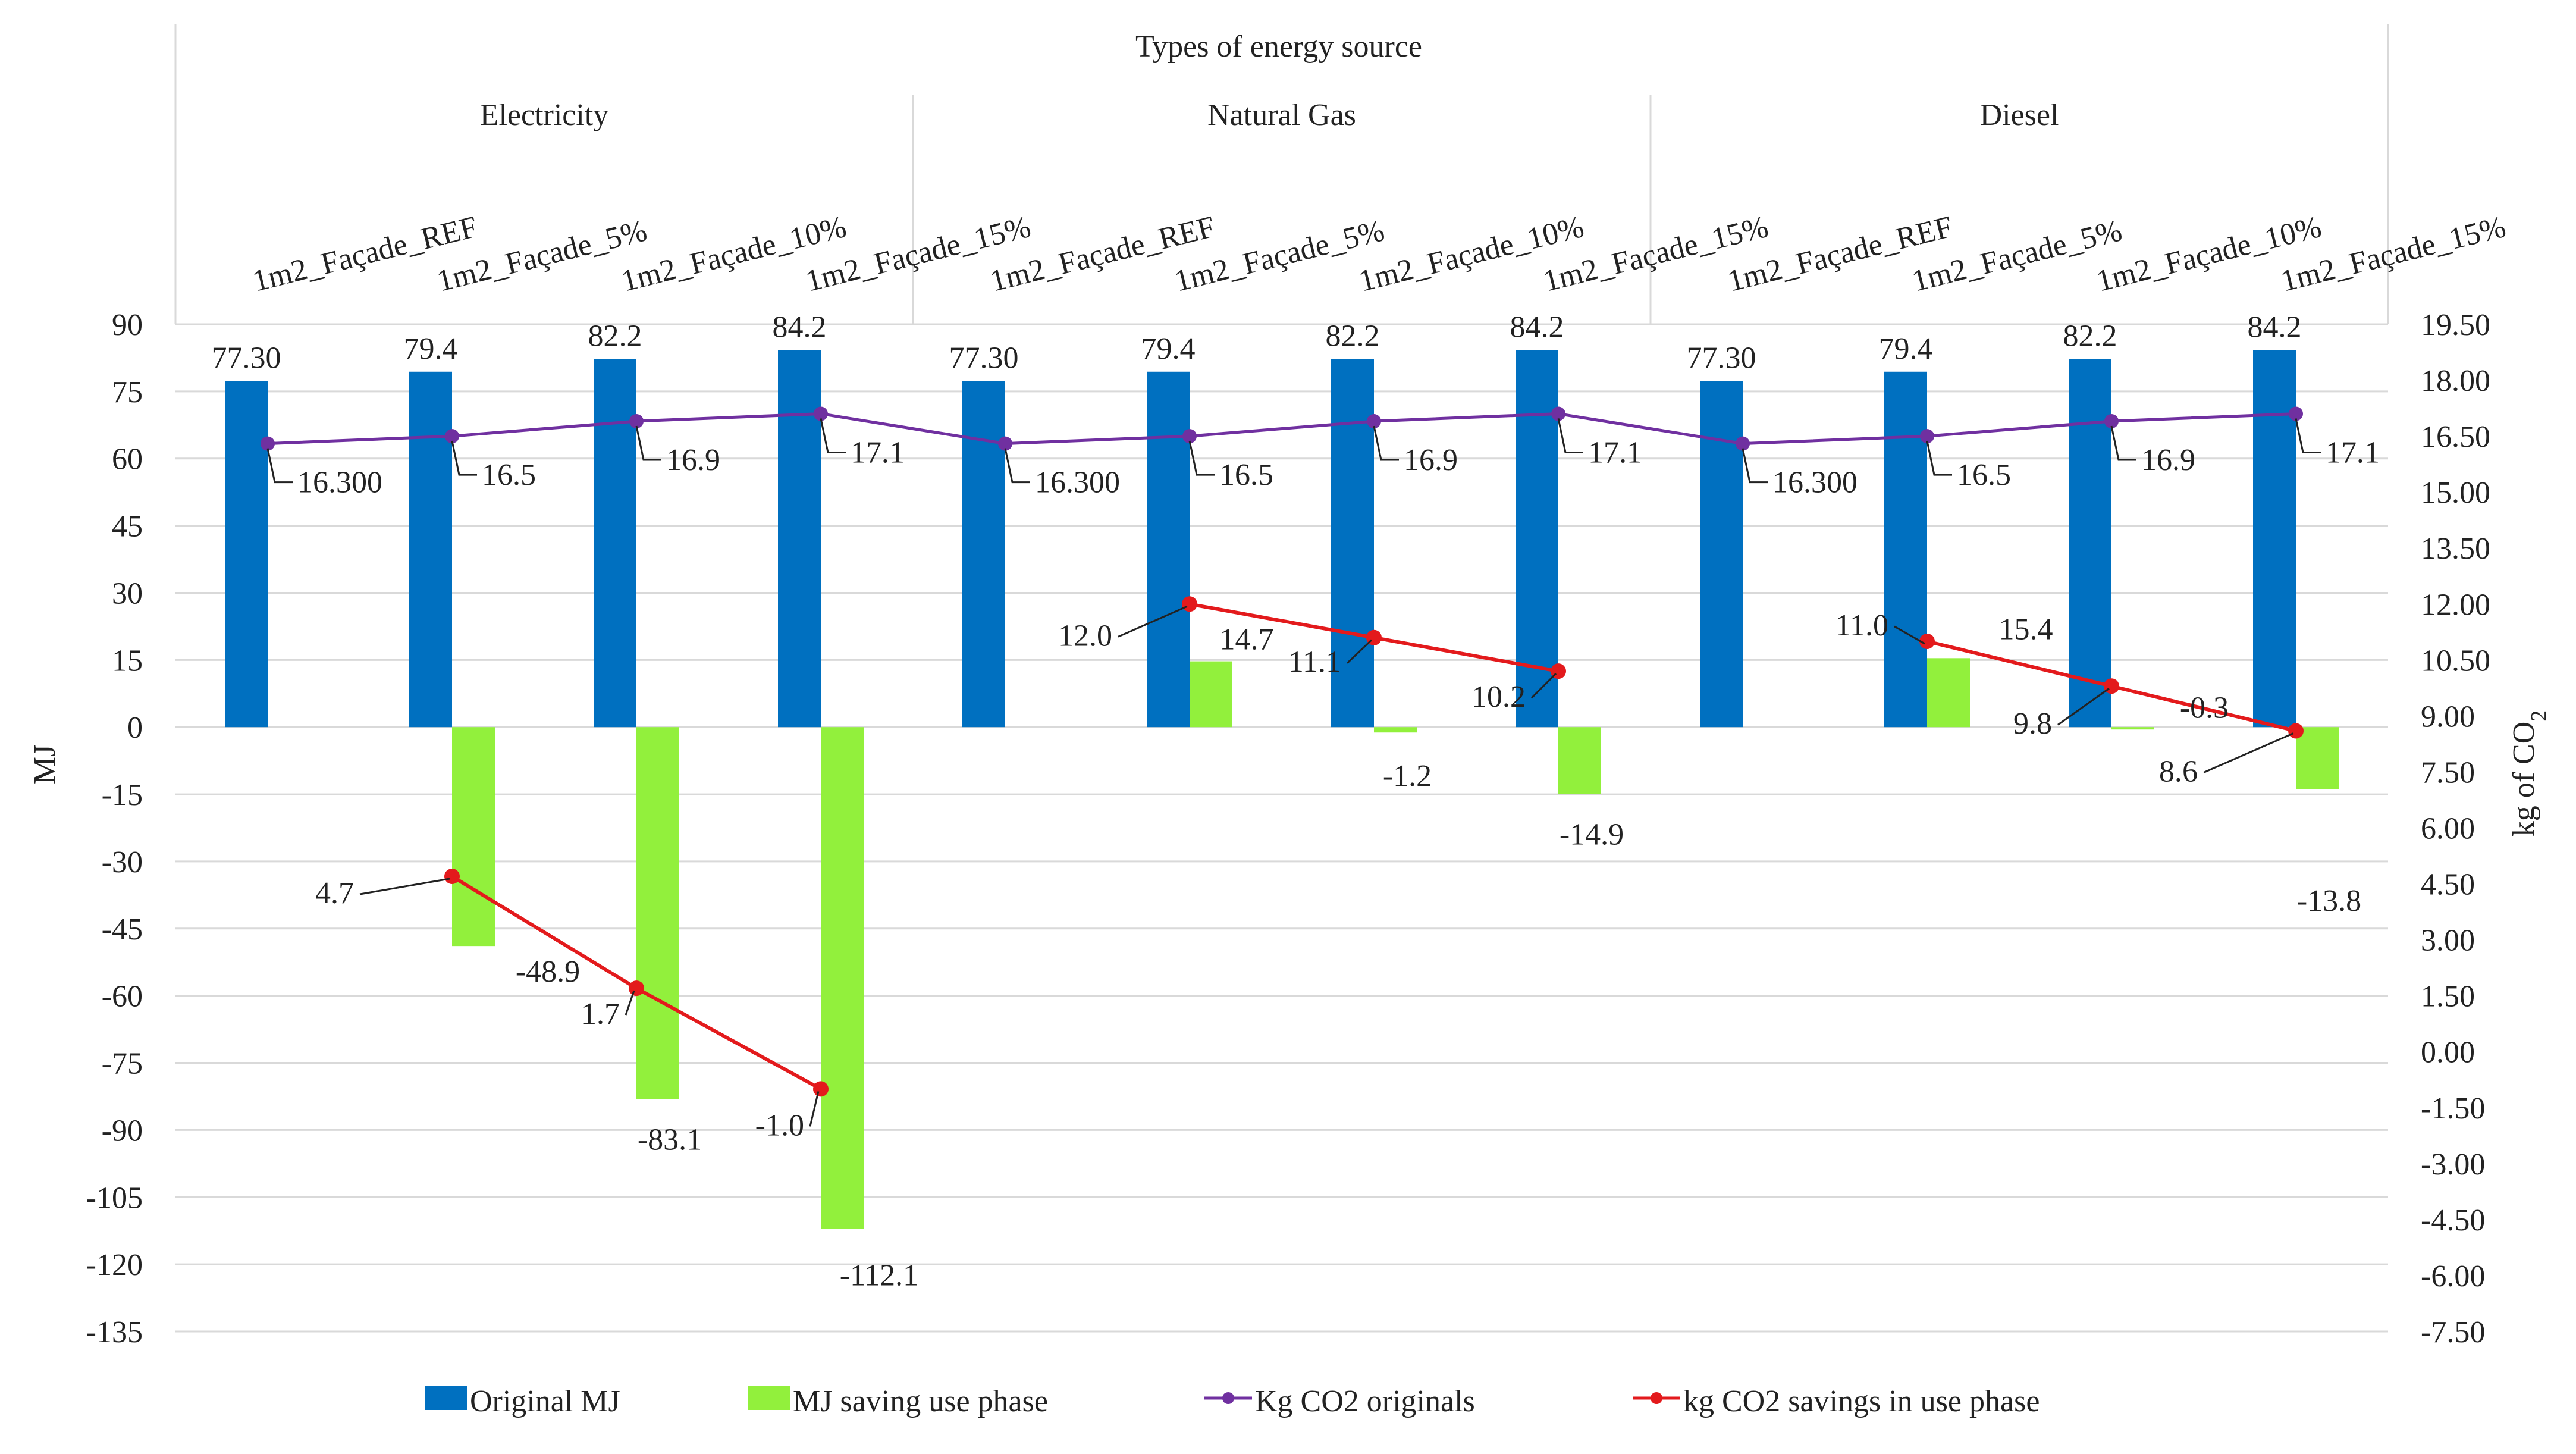 This screenshot has height=1454, width=2576. I want to click on y2-tick-label: 9.00, so click(2448, 717).